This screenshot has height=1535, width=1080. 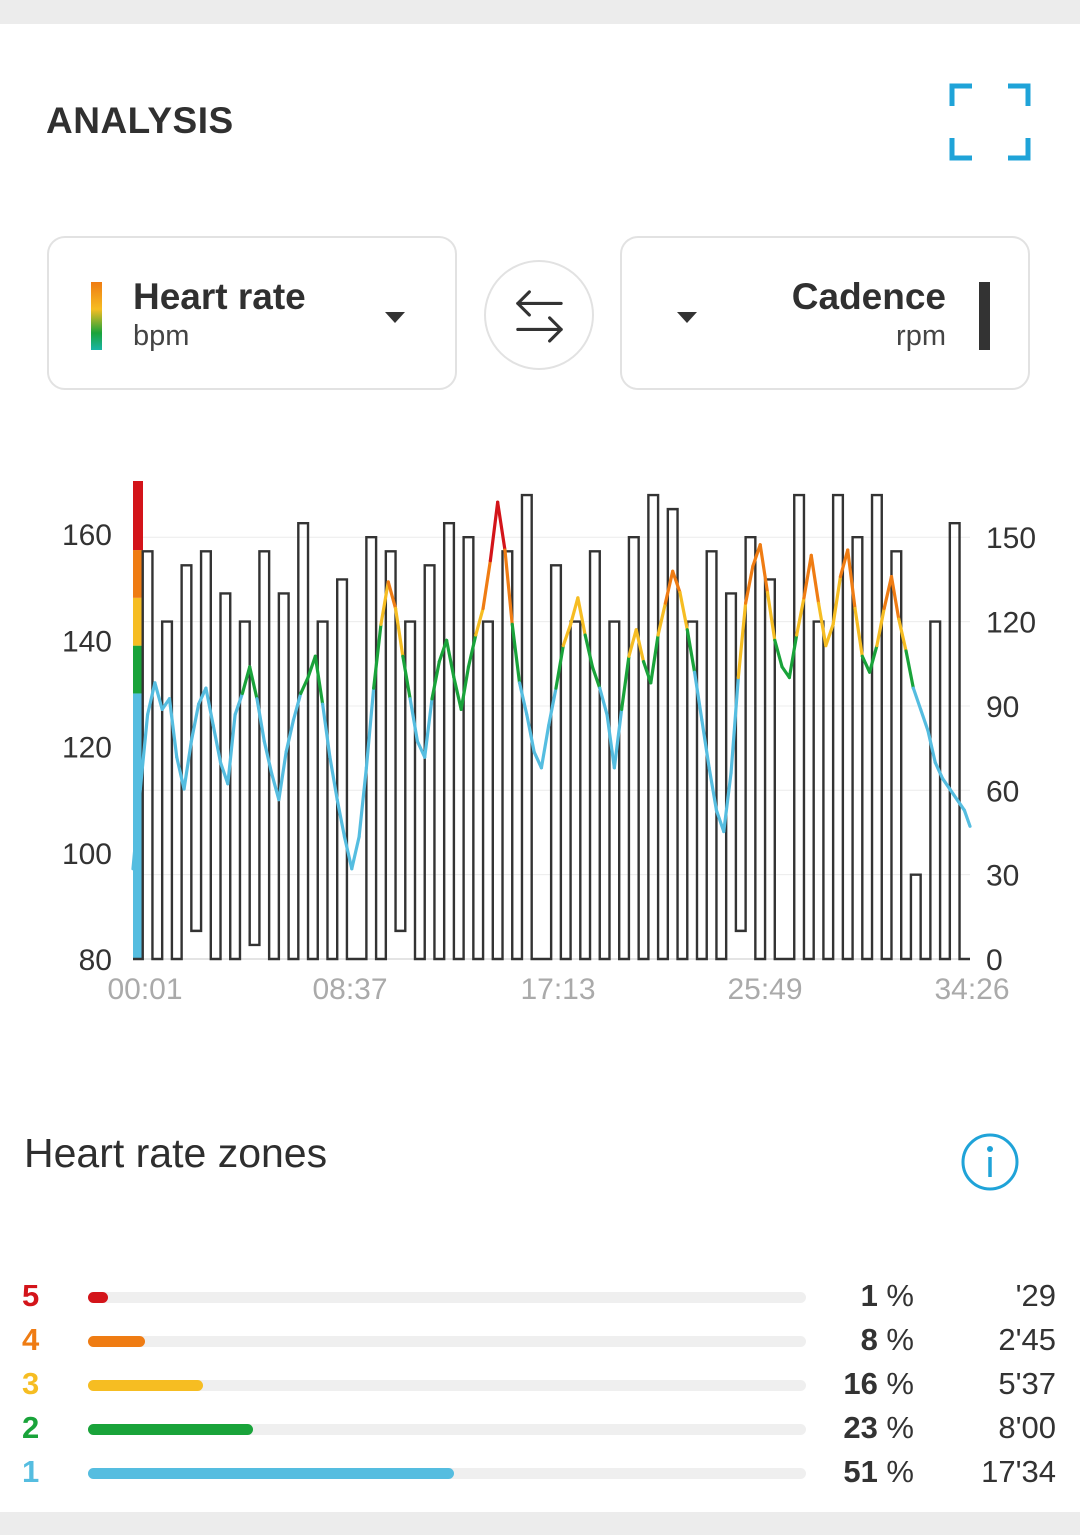 What do you see at coordinates (1027, 1427) in the screenshot?
I see `zone-duration: 8'00` at bounding box center [1027, 1427].